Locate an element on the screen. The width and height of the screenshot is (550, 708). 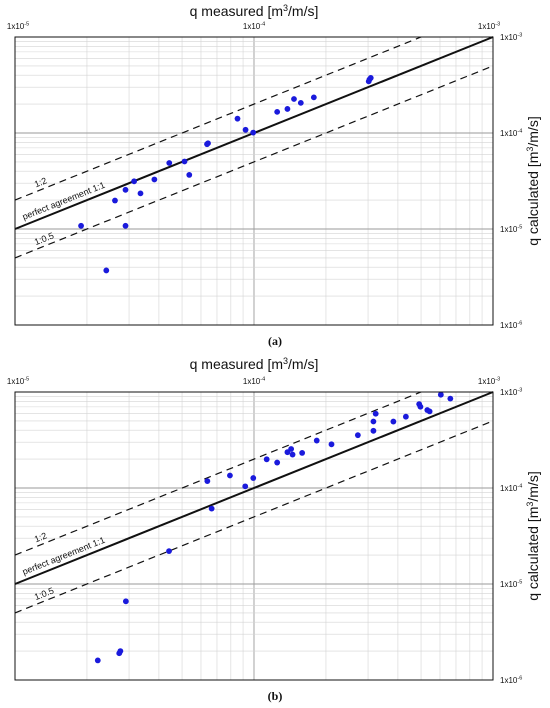
y-axis-title: q calculated [m3/m/s] is located at coordinates (533, 181).